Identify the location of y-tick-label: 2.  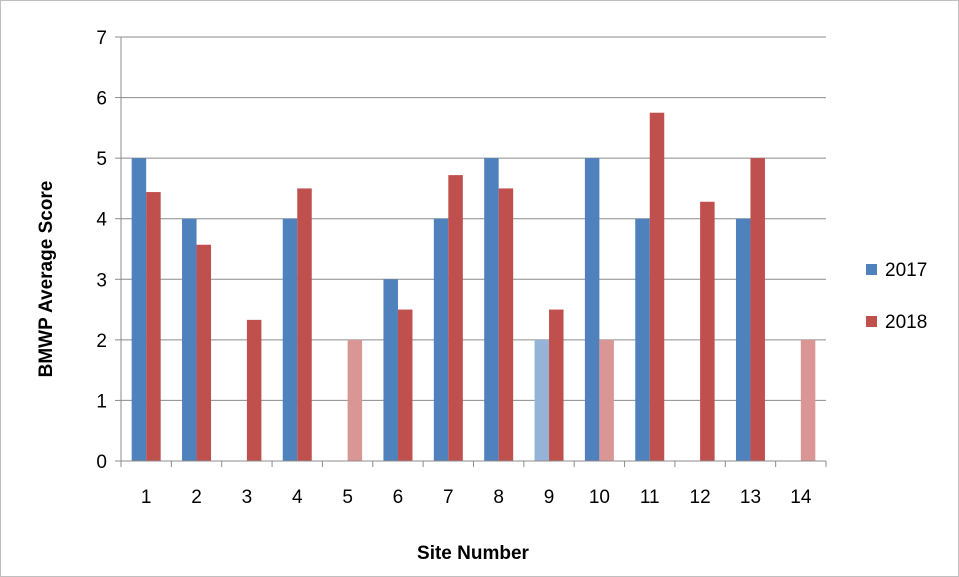
(101, 341).